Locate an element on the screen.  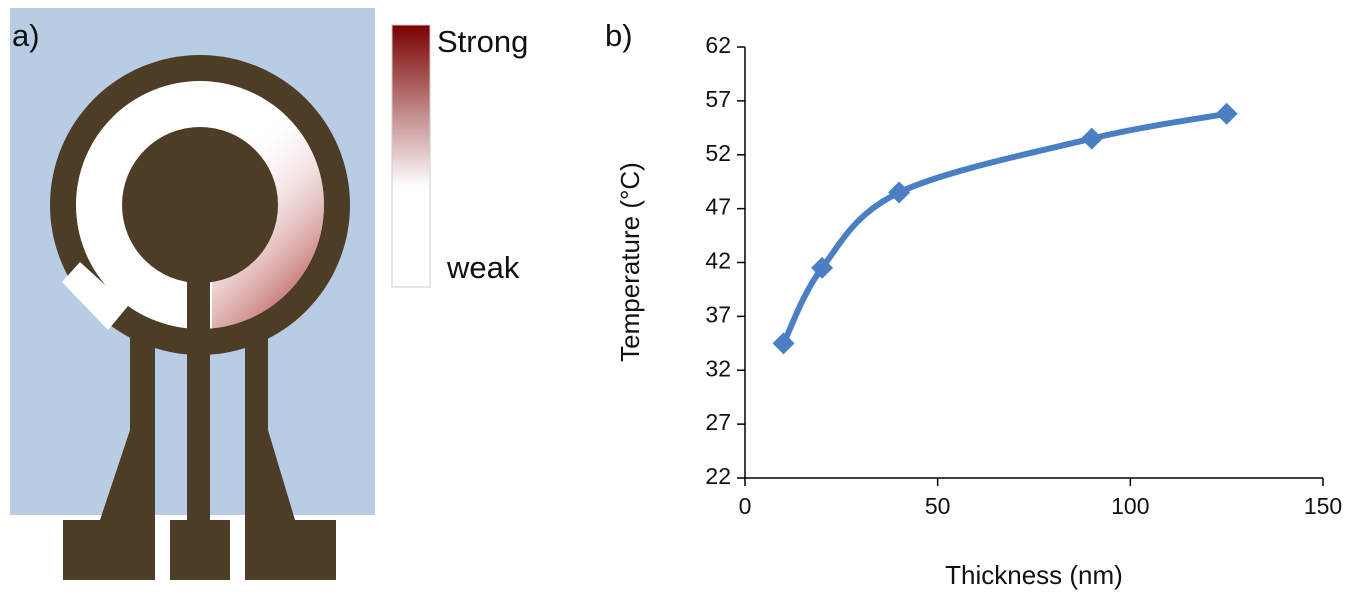
color-scale is located at coordinates (411, 156).